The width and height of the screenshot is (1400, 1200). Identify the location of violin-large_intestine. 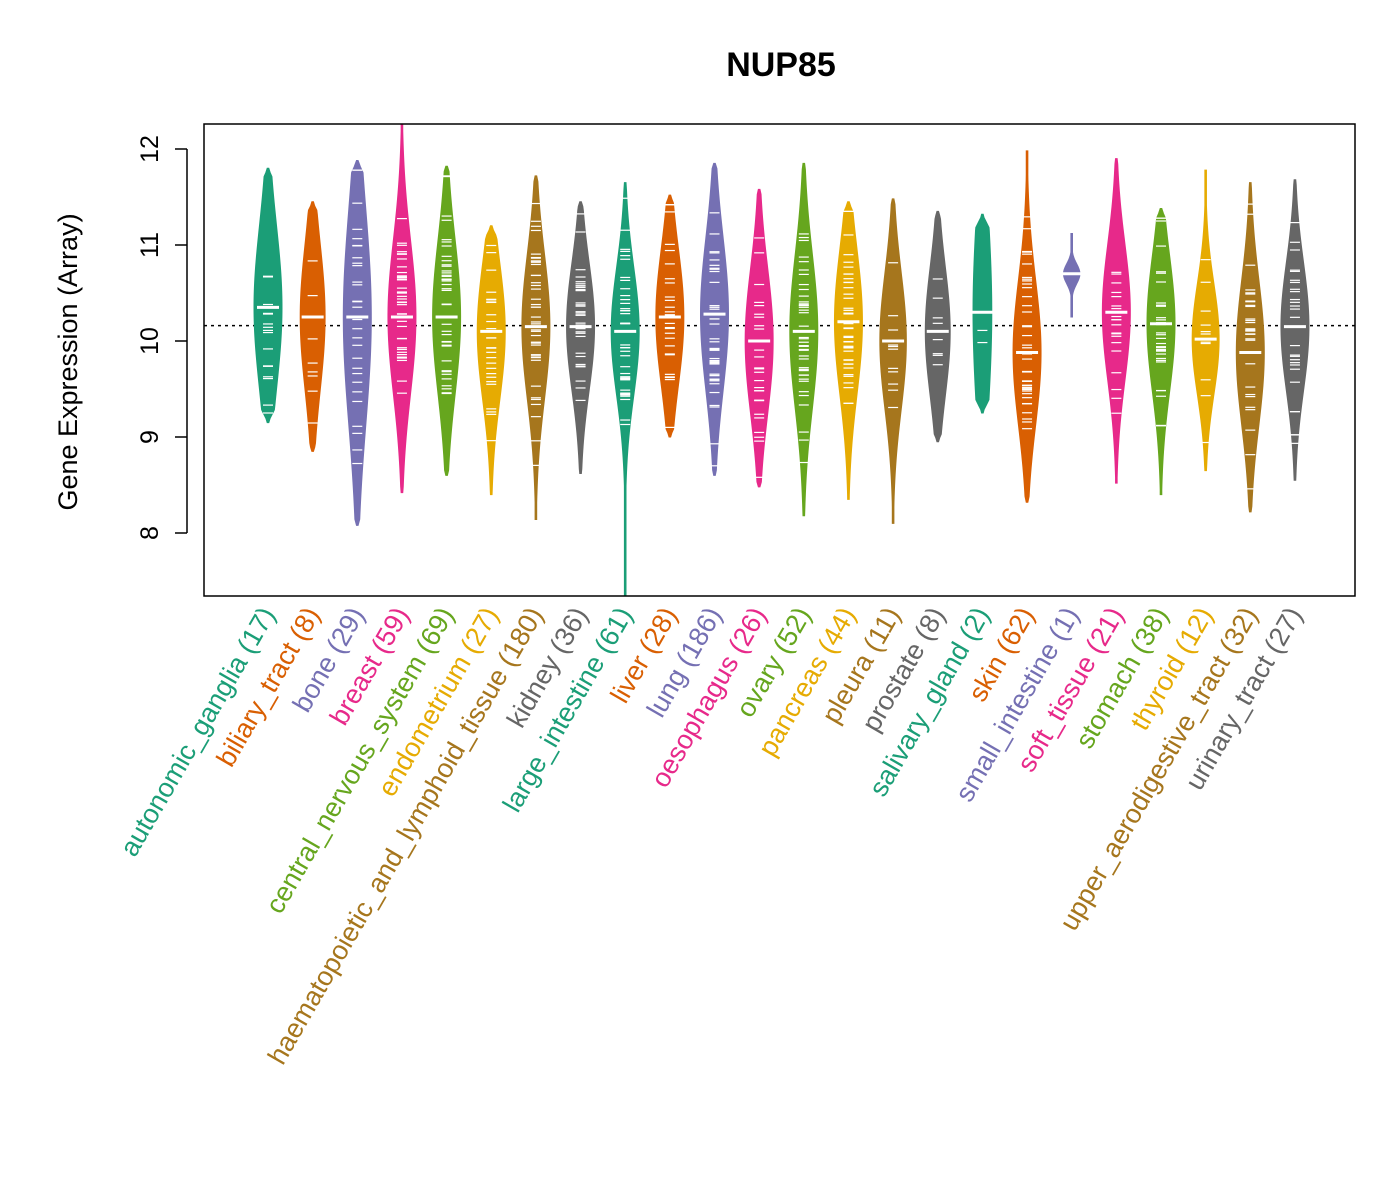
(625, 389).